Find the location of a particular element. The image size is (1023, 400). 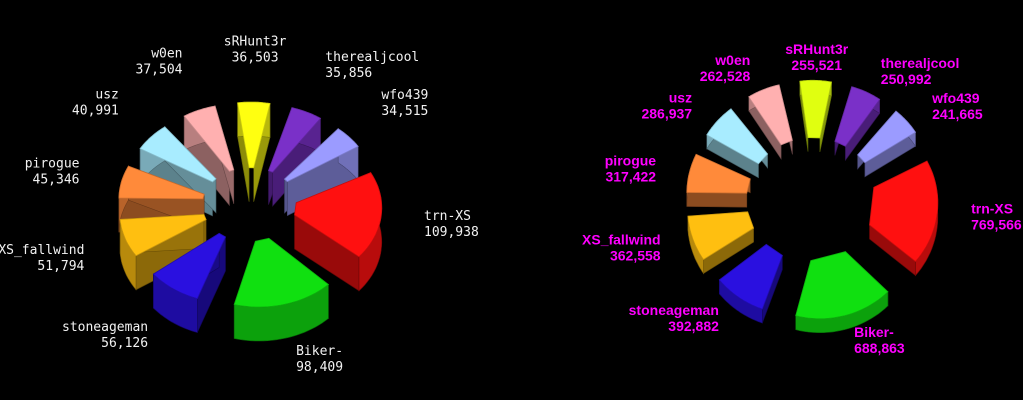

right-slice-w0en is located at coordinates (770, 122).